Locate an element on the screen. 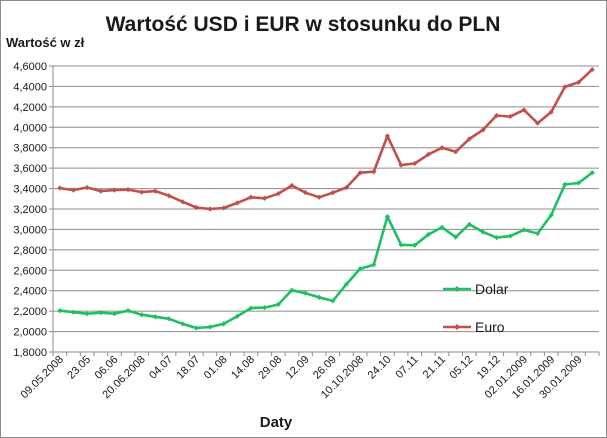  x-axis-label: Daty is located at coordinates (276, 422).